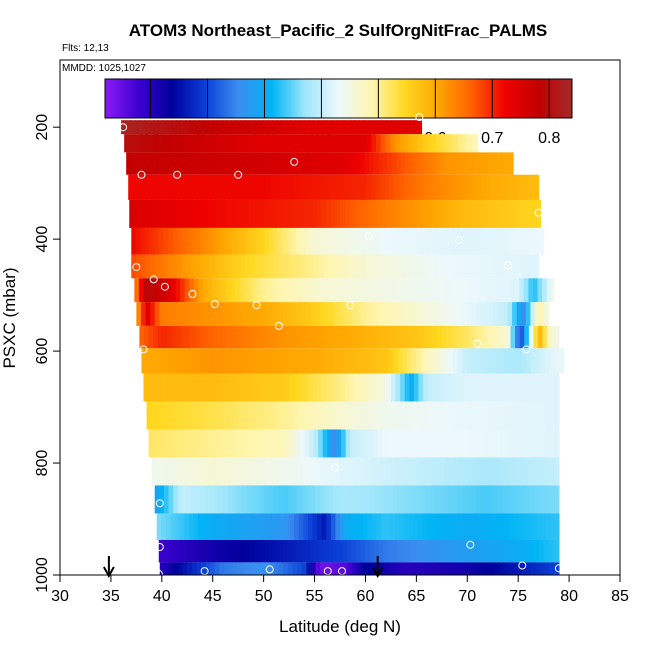 The width and height of the screenshot is (650, 650). I want to click on x-tick-label: 85, so click(620, 596).